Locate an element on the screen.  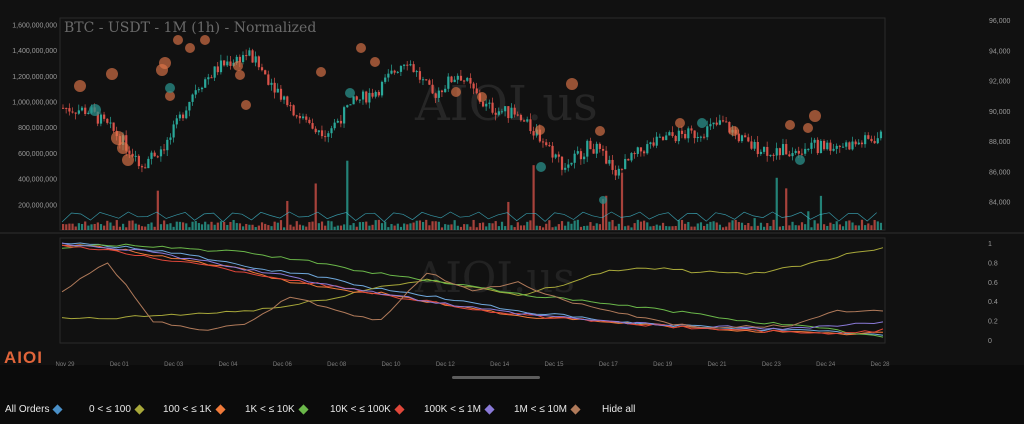
left-axis-tick: 1,000,000,000 is located at coordinates (34, 103).